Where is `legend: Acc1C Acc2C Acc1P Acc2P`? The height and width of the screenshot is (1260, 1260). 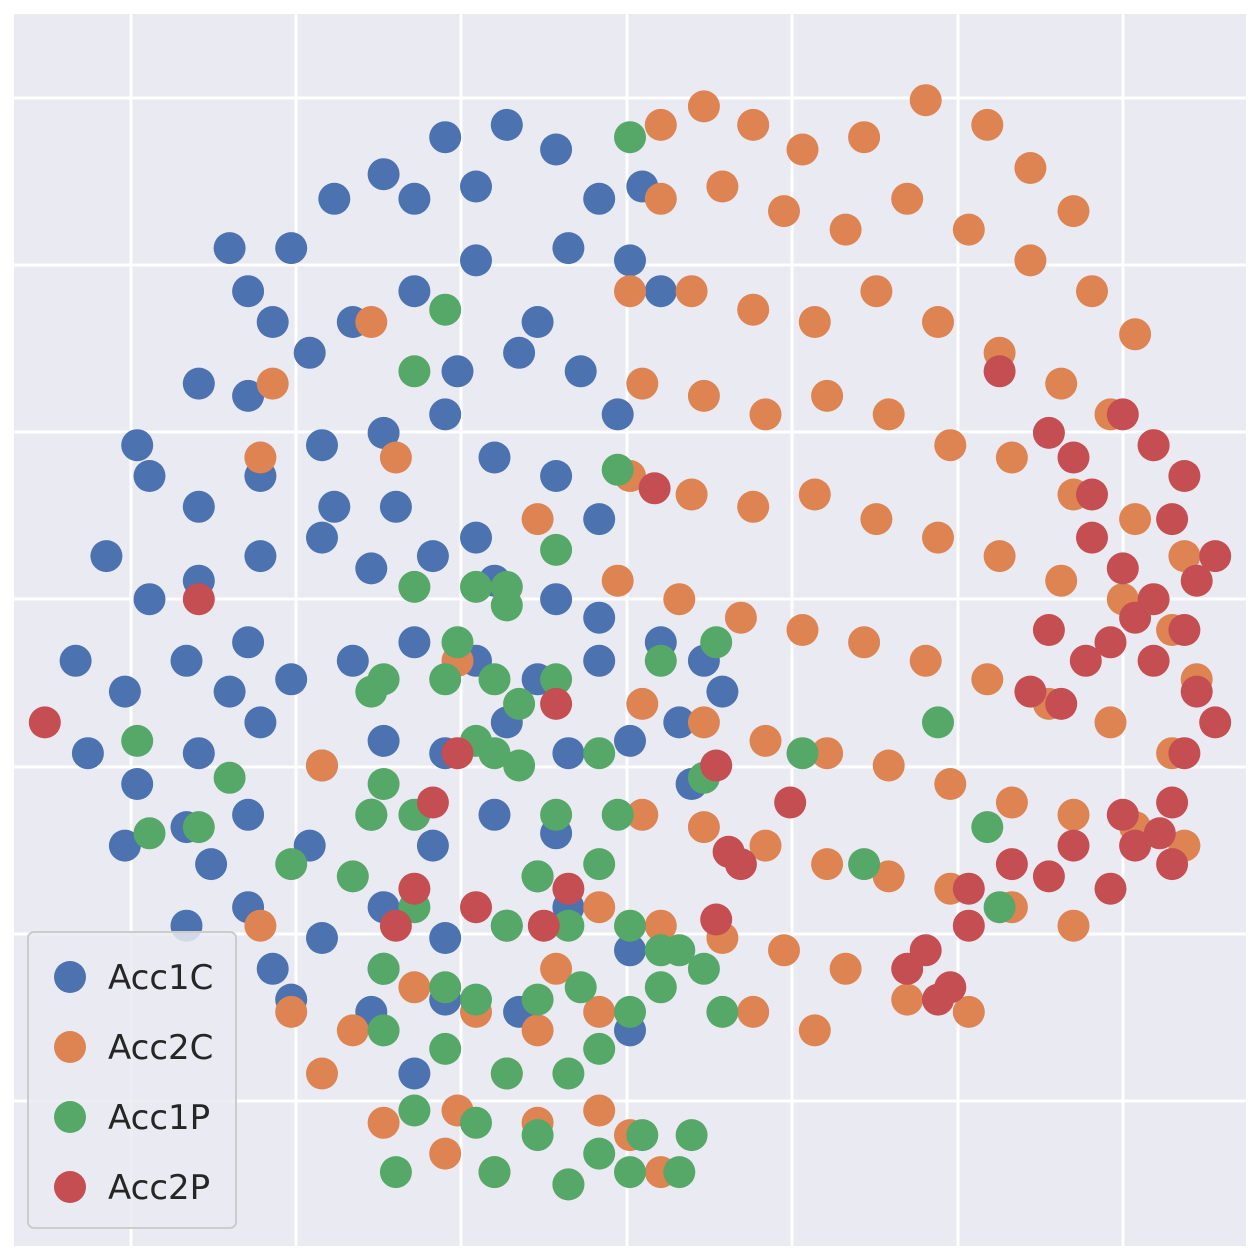 legend: Acc1C Acc2C Acc1P Acc2P is located at coordinates (132, 1080).